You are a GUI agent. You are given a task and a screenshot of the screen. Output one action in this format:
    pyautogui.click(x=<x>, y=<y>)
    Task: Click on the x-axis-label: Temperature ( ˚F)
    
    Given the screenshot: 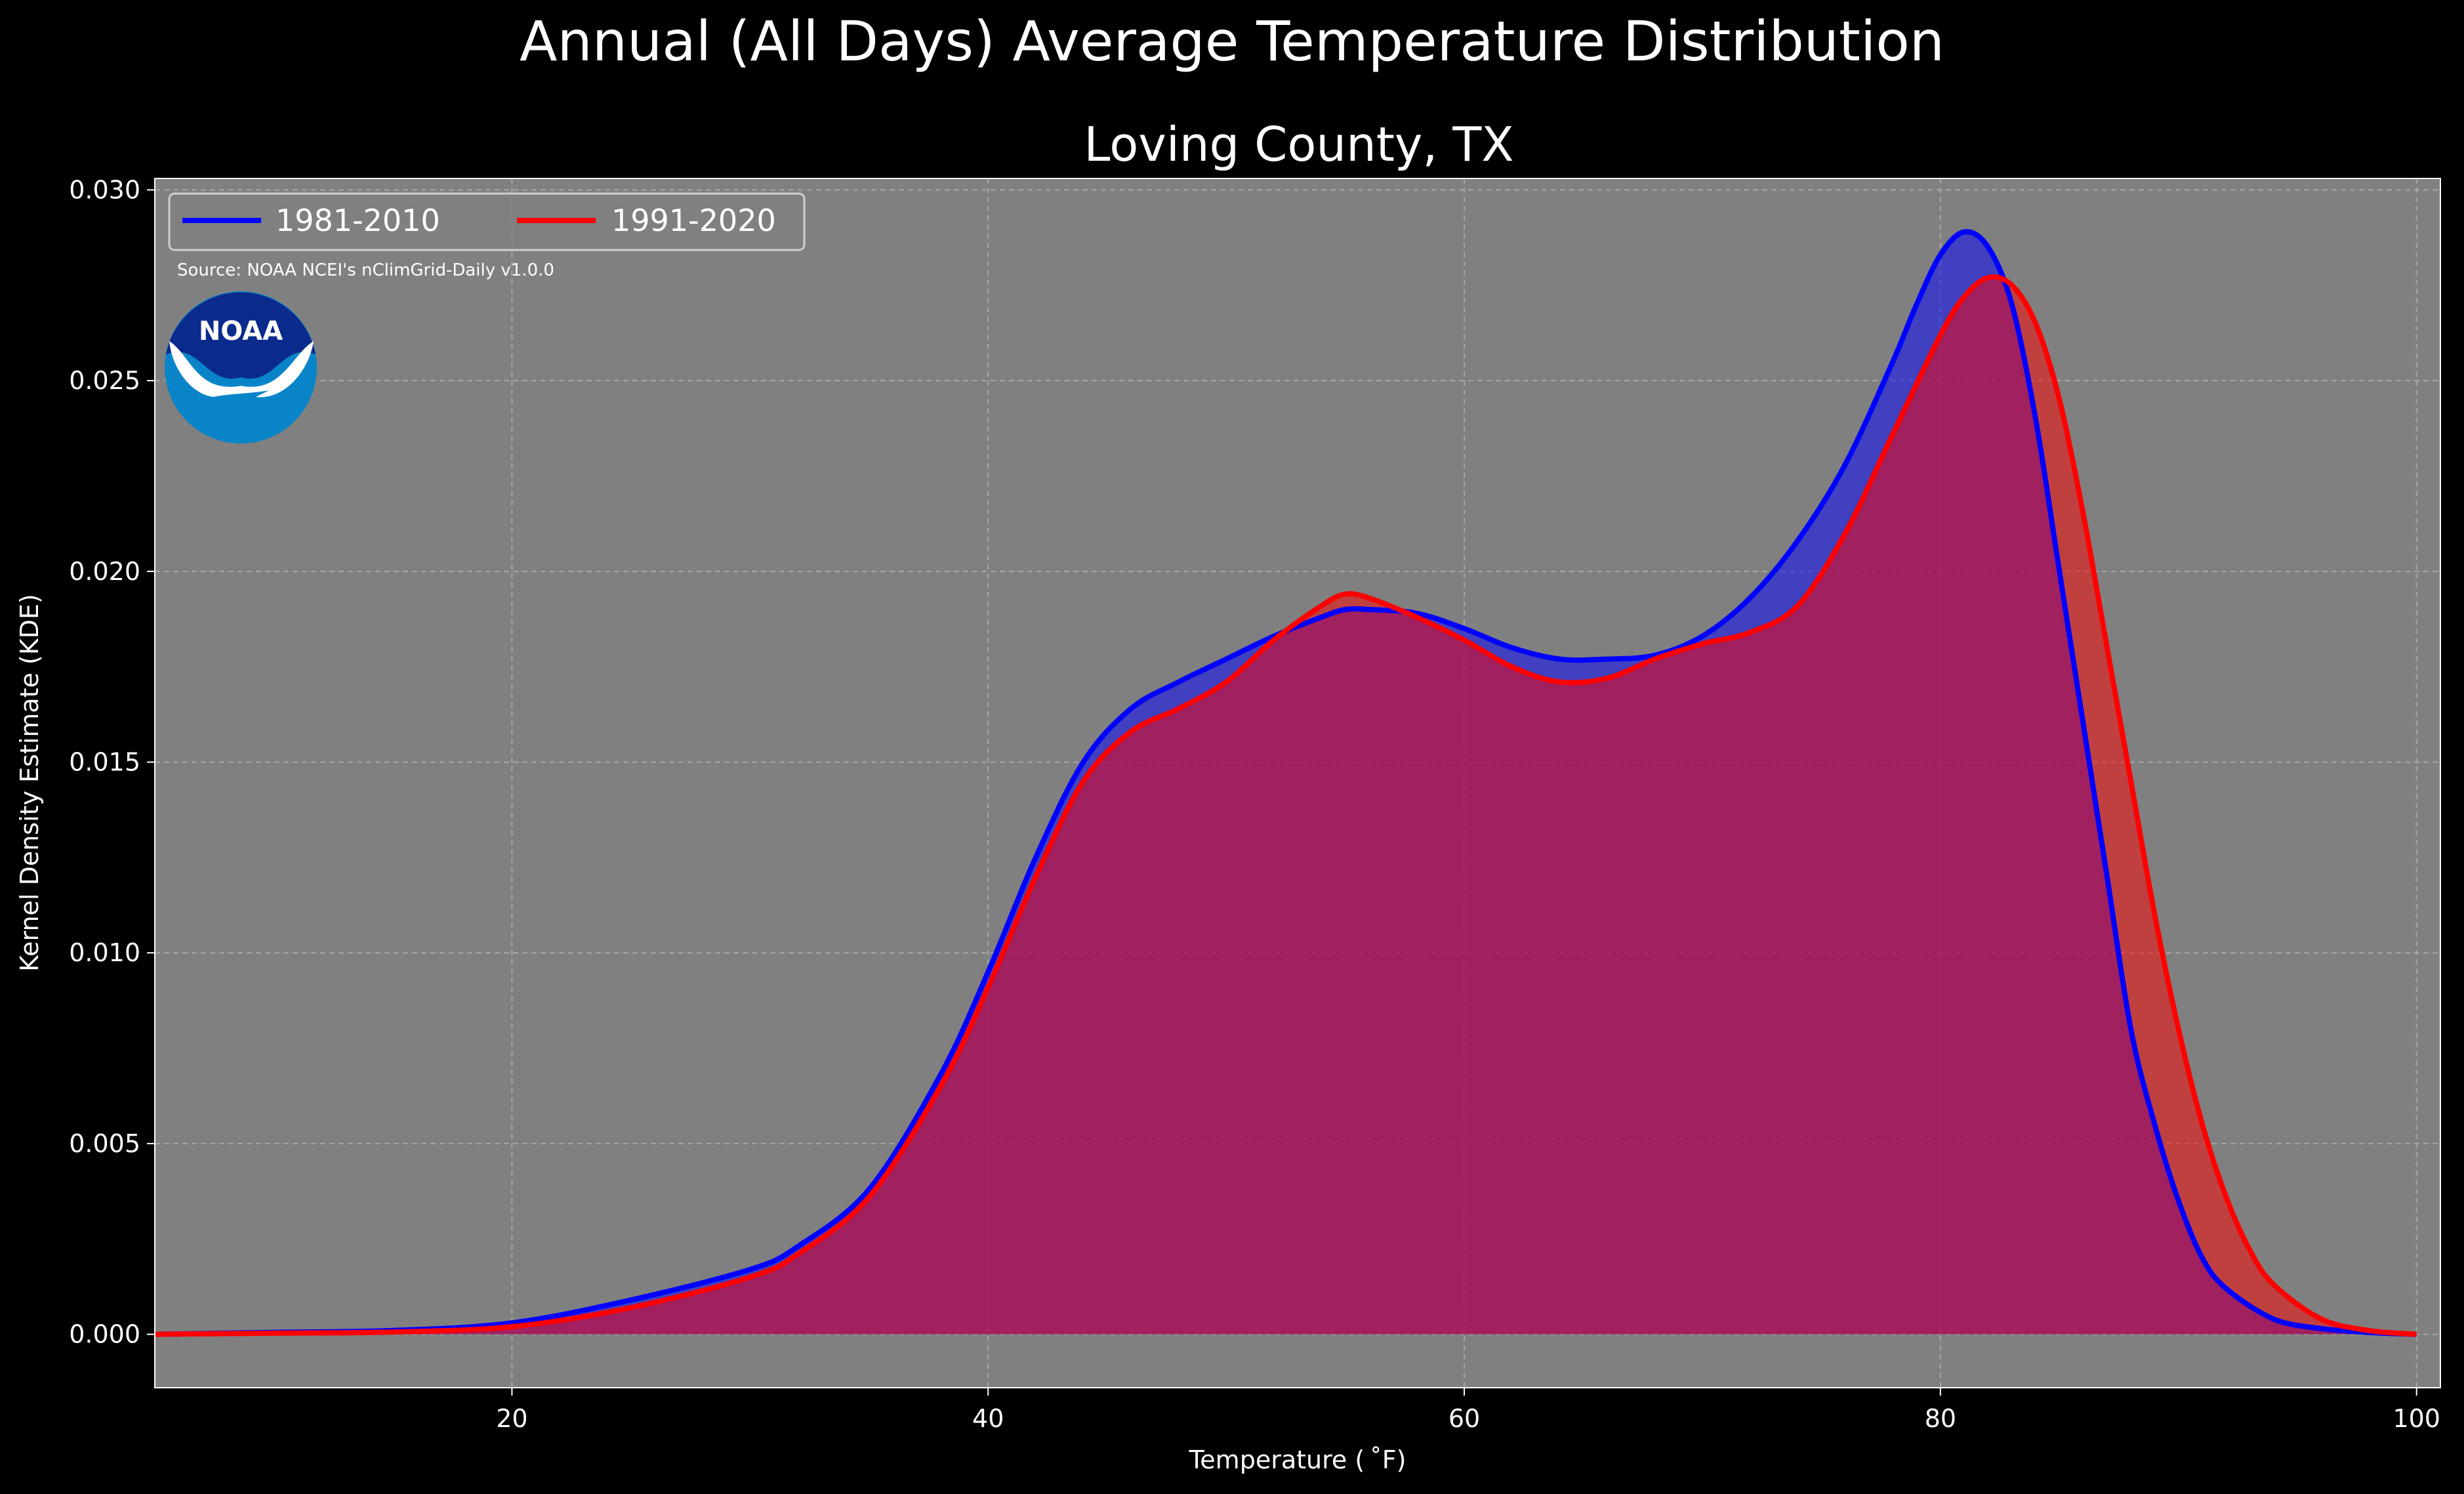 What is the action you would take?
    pyautogui.click(x=1298, y=1459)
    